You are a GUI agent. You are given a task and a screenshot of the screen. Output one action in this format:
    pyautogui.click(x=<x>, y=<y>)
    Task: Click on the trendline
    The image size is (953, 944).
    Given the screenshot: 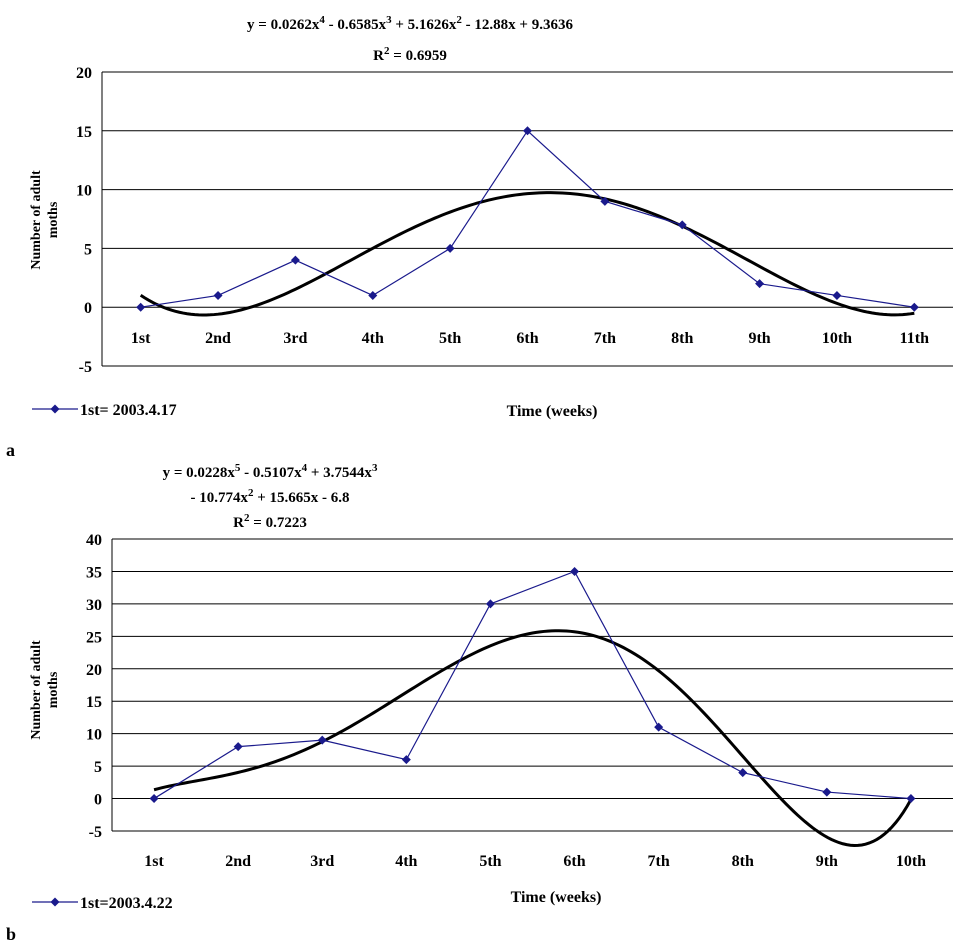 What is the action you would take?
    pyautogui.click(x=527, y=254)
    